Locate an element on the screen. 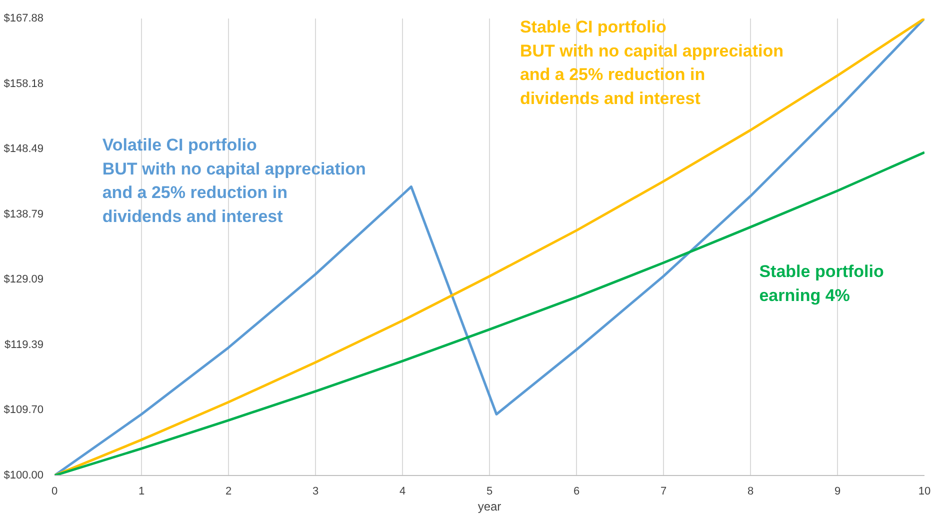 The height and width of the screenshot is (516, 938). x-tick-label: 0 is located at coordinates (54, 492).